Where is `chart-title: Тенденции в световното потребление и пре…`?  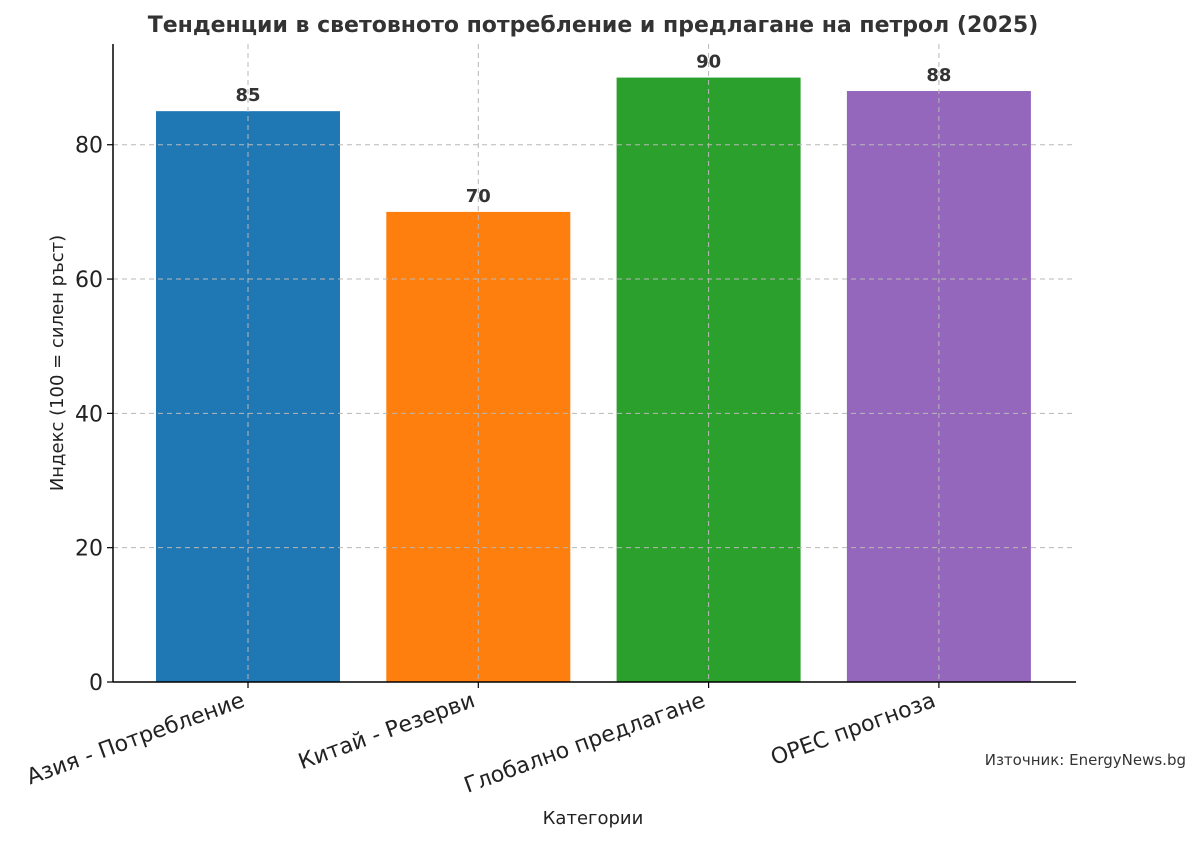
chart-title: Тенденции в световното потребление и пре… is located at coordinates (593, 25).